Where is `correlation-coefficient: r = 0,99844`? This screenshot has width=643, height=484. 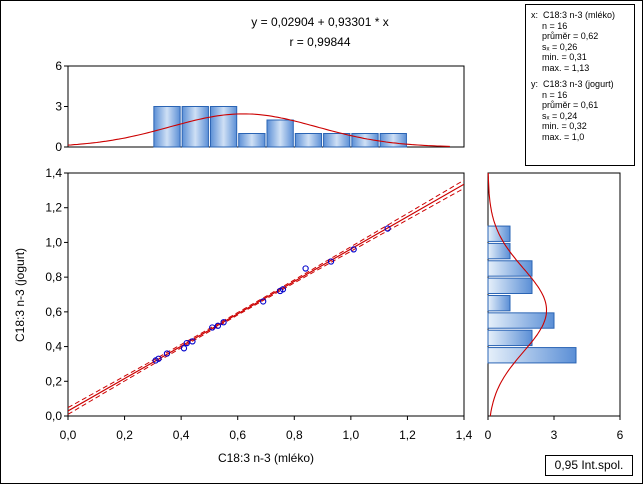 correlation-coefficient: r = 0,99844 is located at coordinates (319, 42).